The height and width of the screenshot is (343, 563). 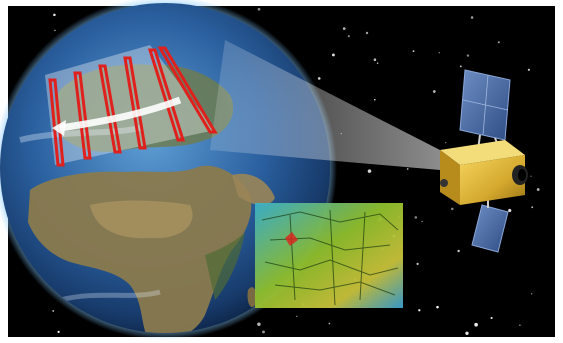 What do you see at coordinates (329, 255) in the screenshot?
I see `data-map-icon` at bounding box center [329, 255].